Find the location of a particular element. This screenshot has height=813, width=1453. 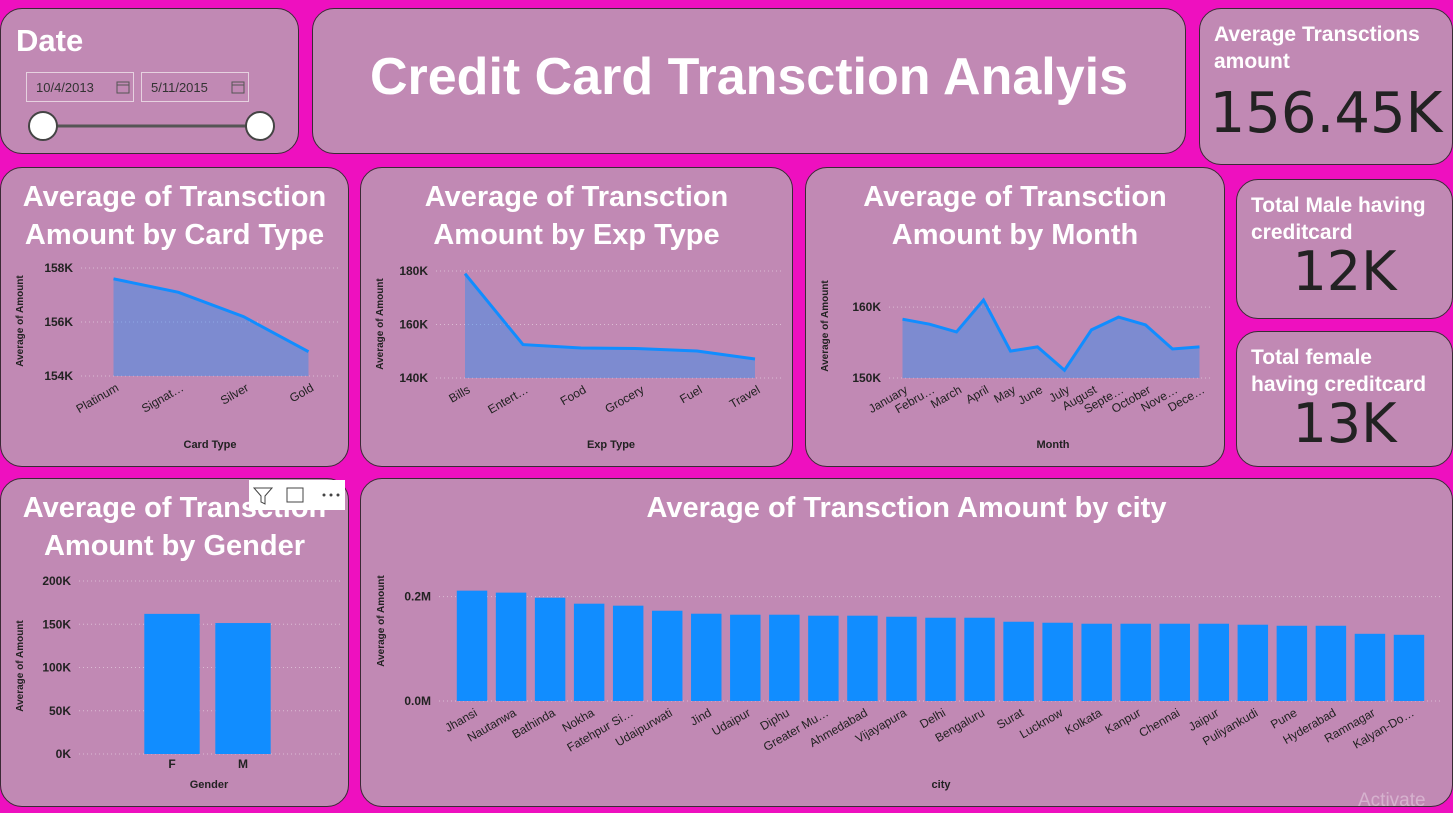

end-date: 5/11/2015 is located at coordinates (179, 87).